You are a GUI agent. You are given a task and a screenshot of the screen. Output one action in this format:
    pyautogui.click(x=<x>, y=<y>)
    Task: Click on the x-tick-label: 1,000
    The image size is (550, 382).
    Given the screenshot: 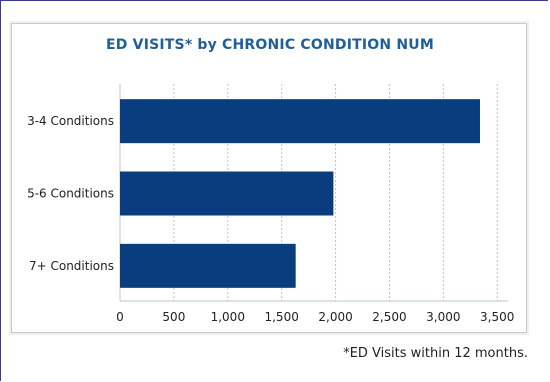 What is the action you would take?
    pyautogui.click(x=228, y=317)
    